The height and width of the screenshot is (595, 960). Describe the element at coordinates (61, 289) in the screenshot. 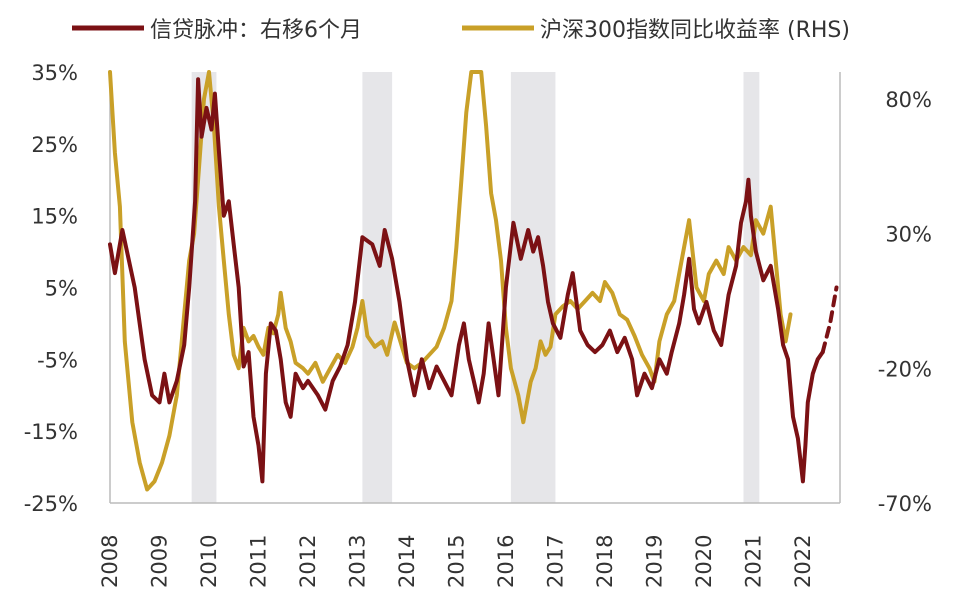

I see `left-tick-label: 5%` at that location.